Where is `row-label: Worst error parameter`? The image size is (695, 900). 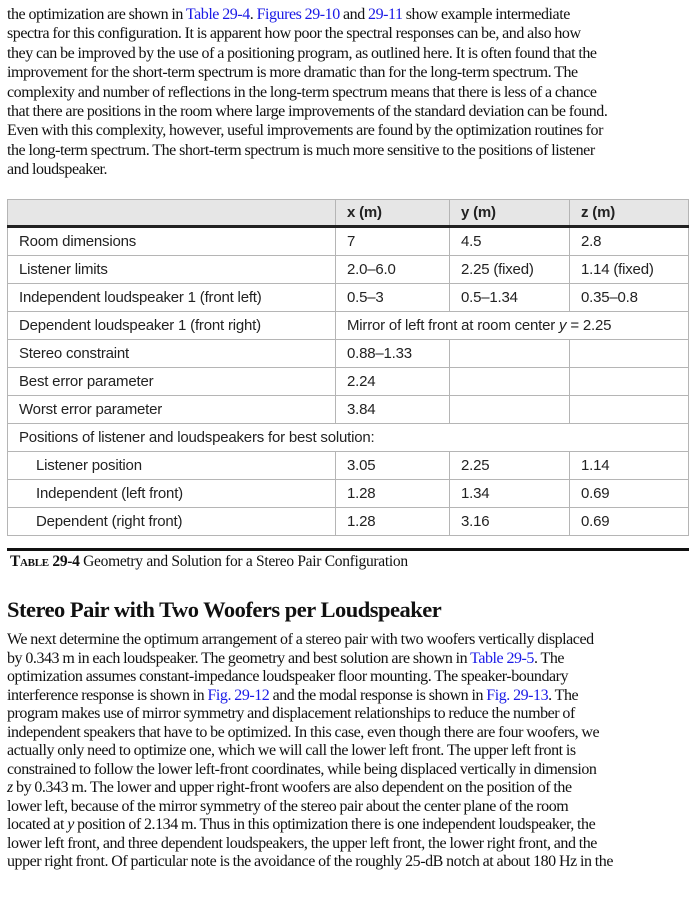 row-label: Worst error parameter is located at coordinates (171, 409).